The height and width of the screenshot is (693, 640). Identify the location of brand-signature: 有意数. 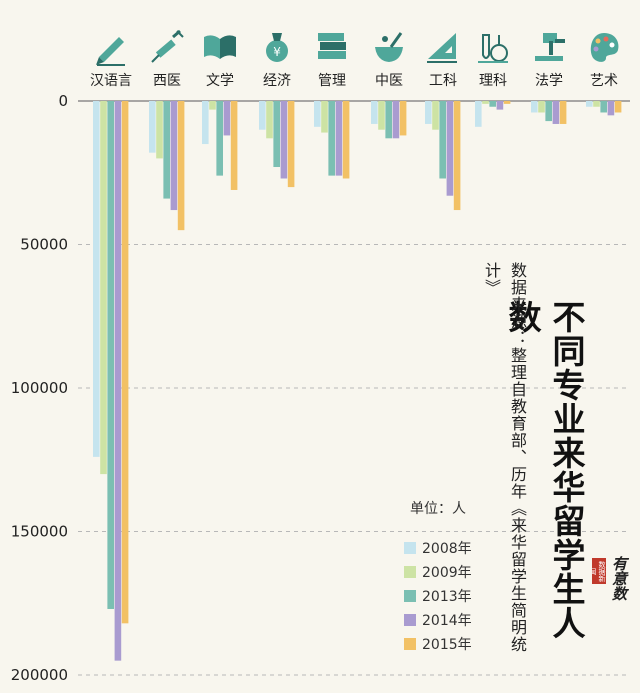
(619, 578).